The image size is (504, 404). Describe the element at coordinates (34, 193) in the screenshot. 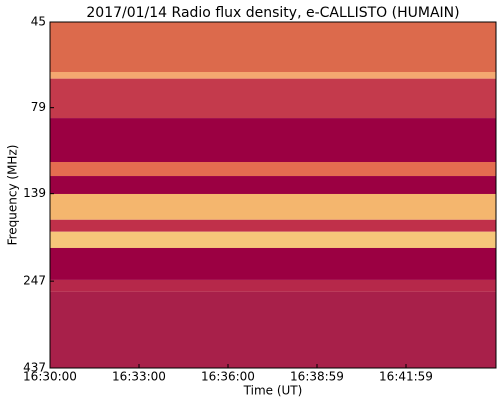

I see `y-tick-label: 139` at that location.